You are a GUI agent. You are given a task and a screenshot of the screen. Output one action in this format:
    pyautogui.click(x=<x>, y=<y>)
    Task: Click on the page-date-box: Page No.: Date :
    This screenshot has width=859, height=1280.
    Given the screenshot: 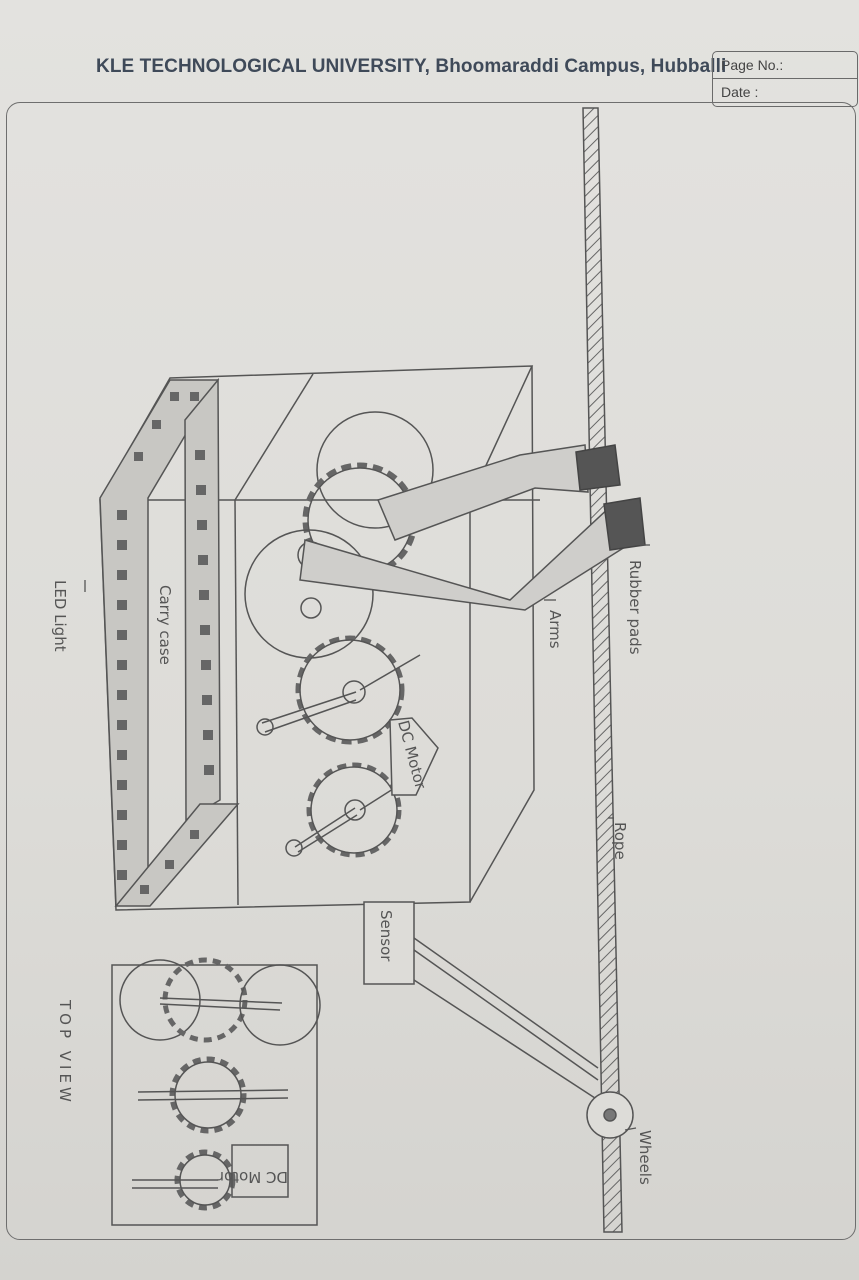 What is the action you would take?
    pyautogui.click(x=785, y=79)
    